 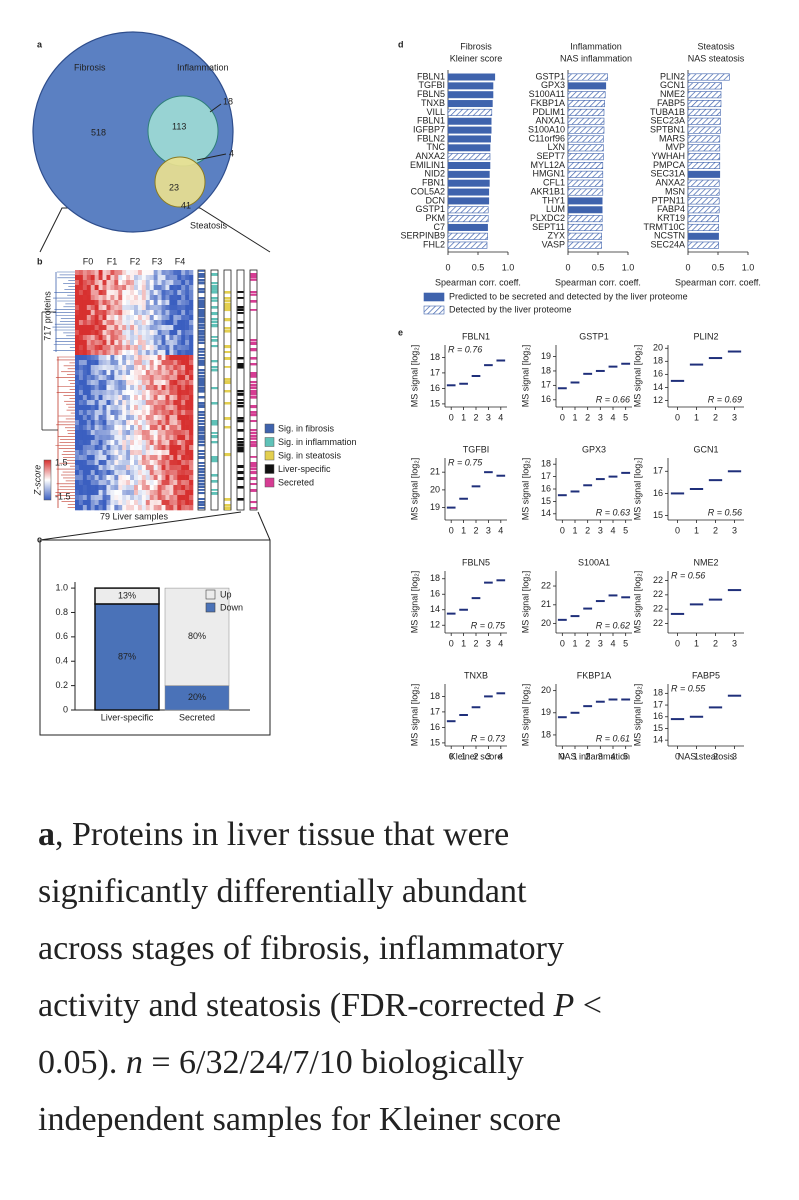 What do you see at coordinates (748, 267) in the screenshot?
I see `x-tick-label: 1.0` at bounding box center [748, 267].